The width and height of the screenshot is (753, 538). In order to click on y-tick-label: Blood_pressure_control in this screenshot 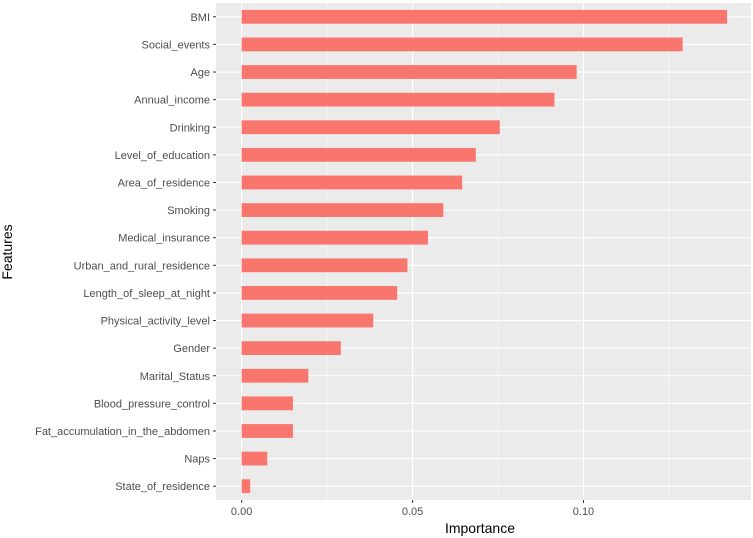, I will do `click(152, 404)`.